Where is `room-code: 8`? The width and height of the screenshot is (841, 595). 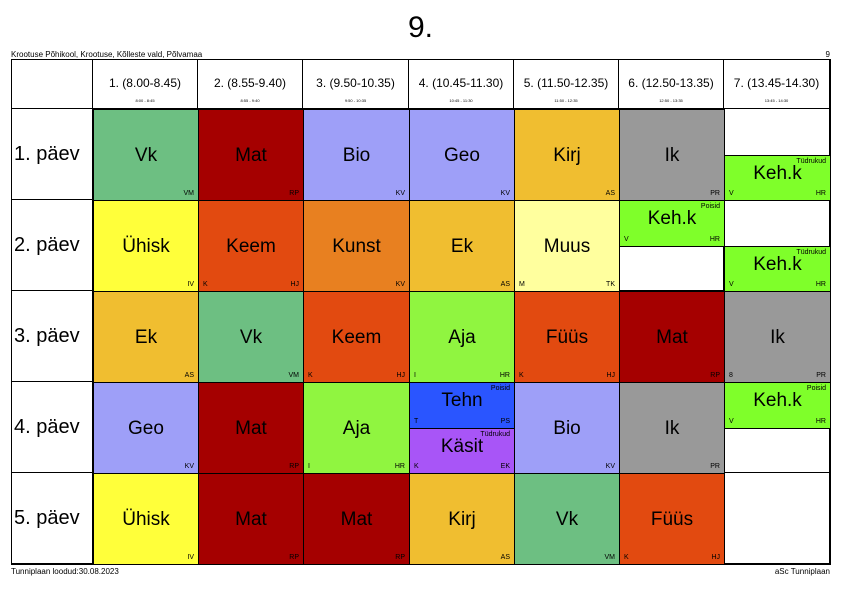
room-code: 8 is located at coordinates (731, 375).